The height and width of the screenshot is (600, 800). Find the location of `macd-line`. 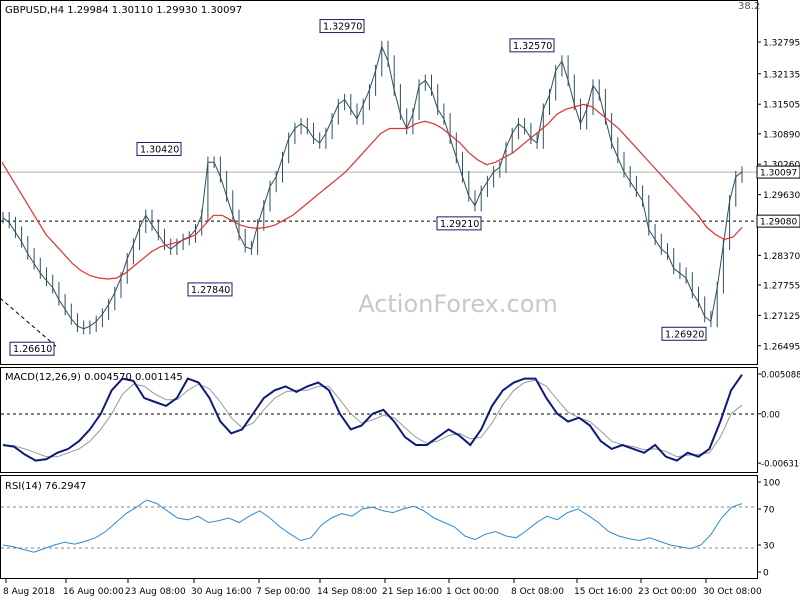

macd-line is located at coordinates (372, 418).